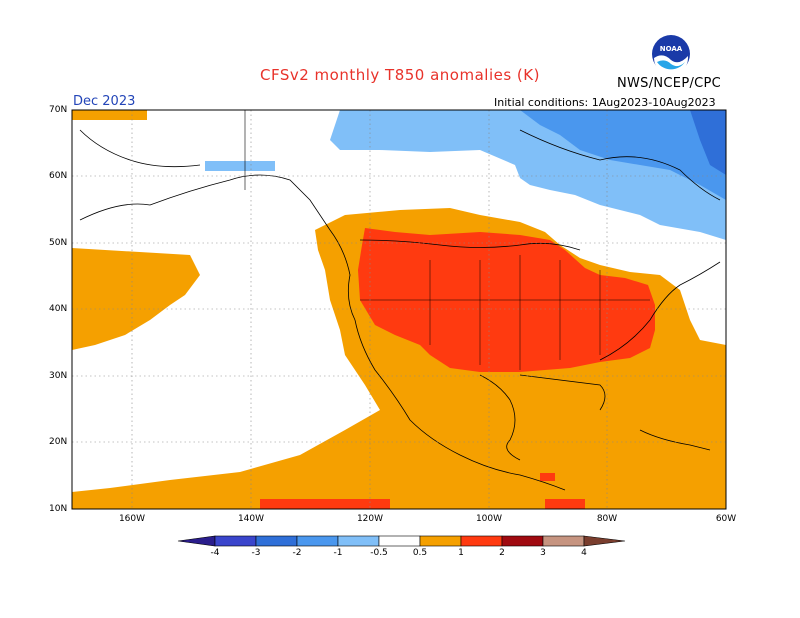 The height and width of the screenshot is (618, 800). I want to click on map-title: CFSv2 monthly T850 anomalies (K), so click(400, 75).